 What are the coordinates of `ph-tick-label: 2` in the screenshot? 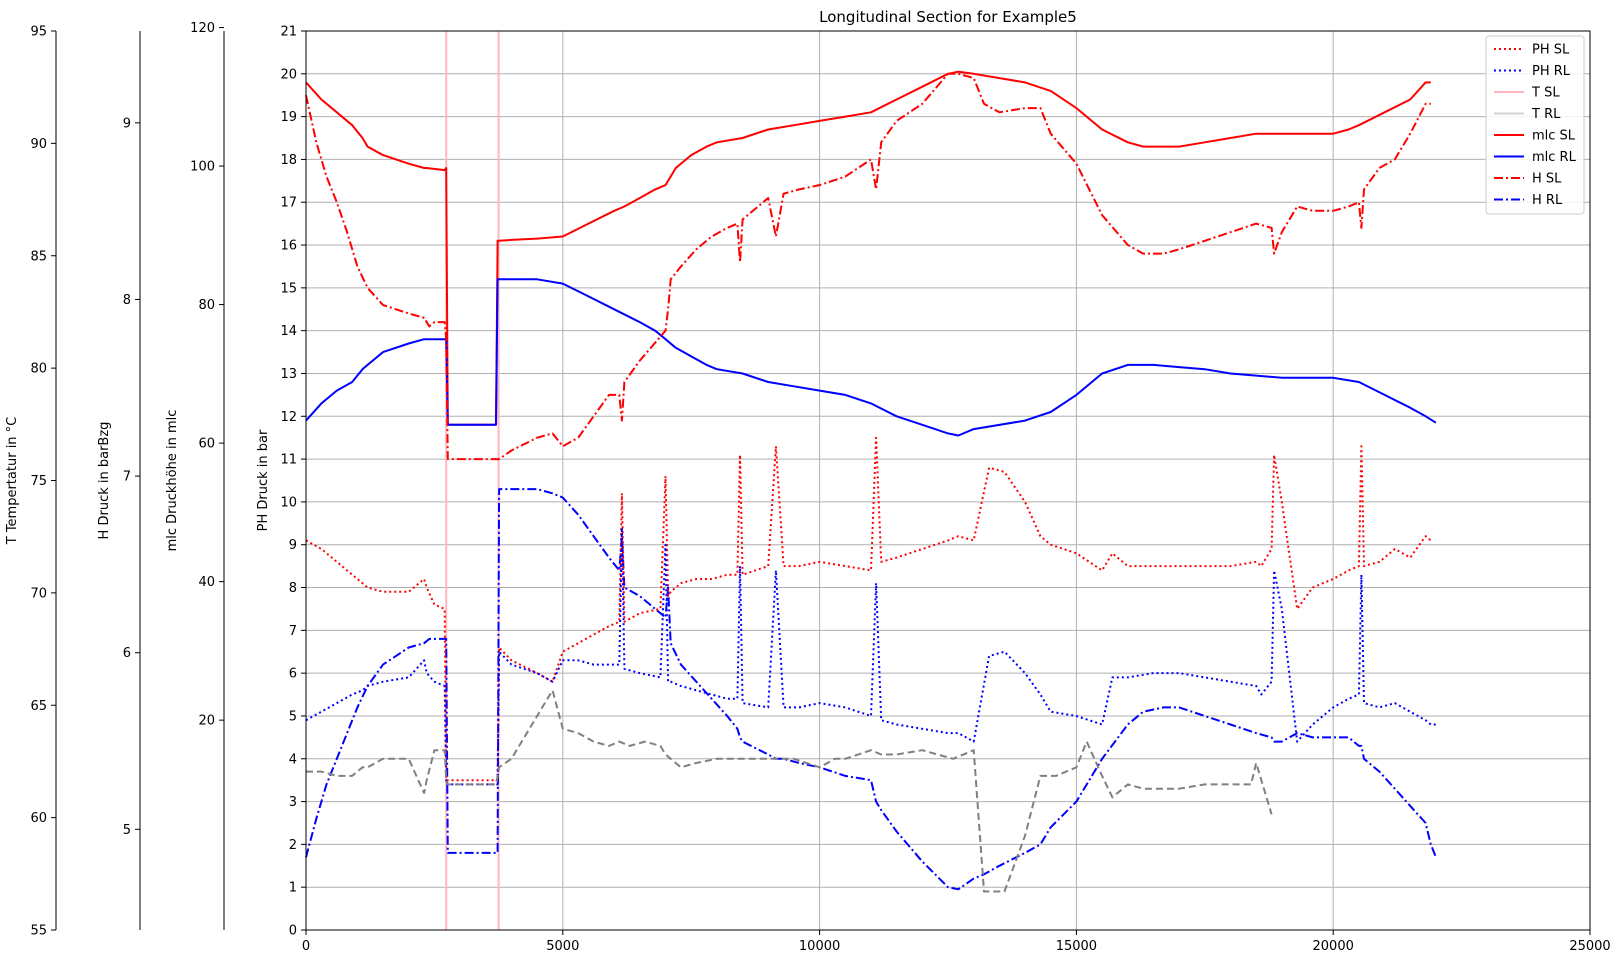 It's located at (293, 845).